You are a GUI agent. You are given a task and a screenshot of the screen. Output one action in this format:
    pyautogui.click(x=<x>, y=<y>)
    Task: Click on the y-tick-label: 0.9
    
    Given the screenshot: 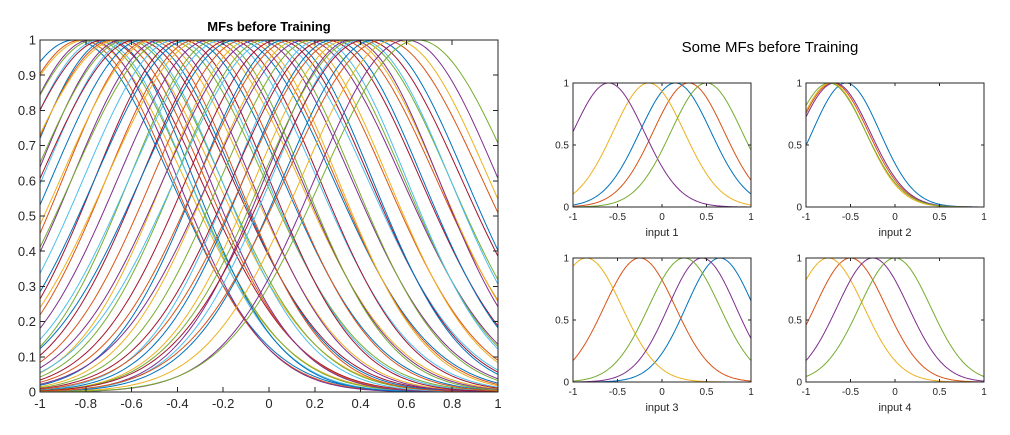 What is the action you would take?
    pyautogui.click(x=27, y=75)
    